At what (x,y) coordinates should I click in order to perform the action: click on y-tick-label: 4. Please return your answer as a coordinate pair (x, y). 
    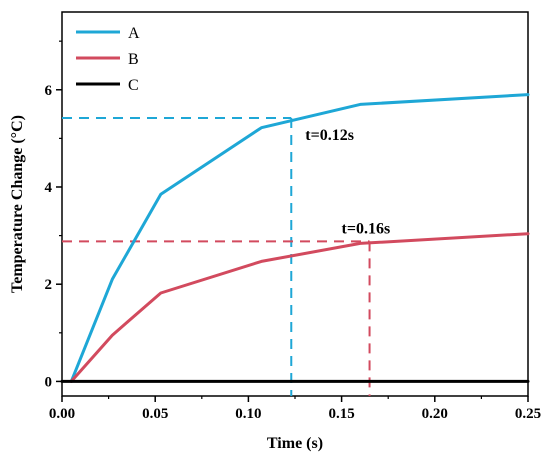
    Looking at the image, I should click on (49, 188).